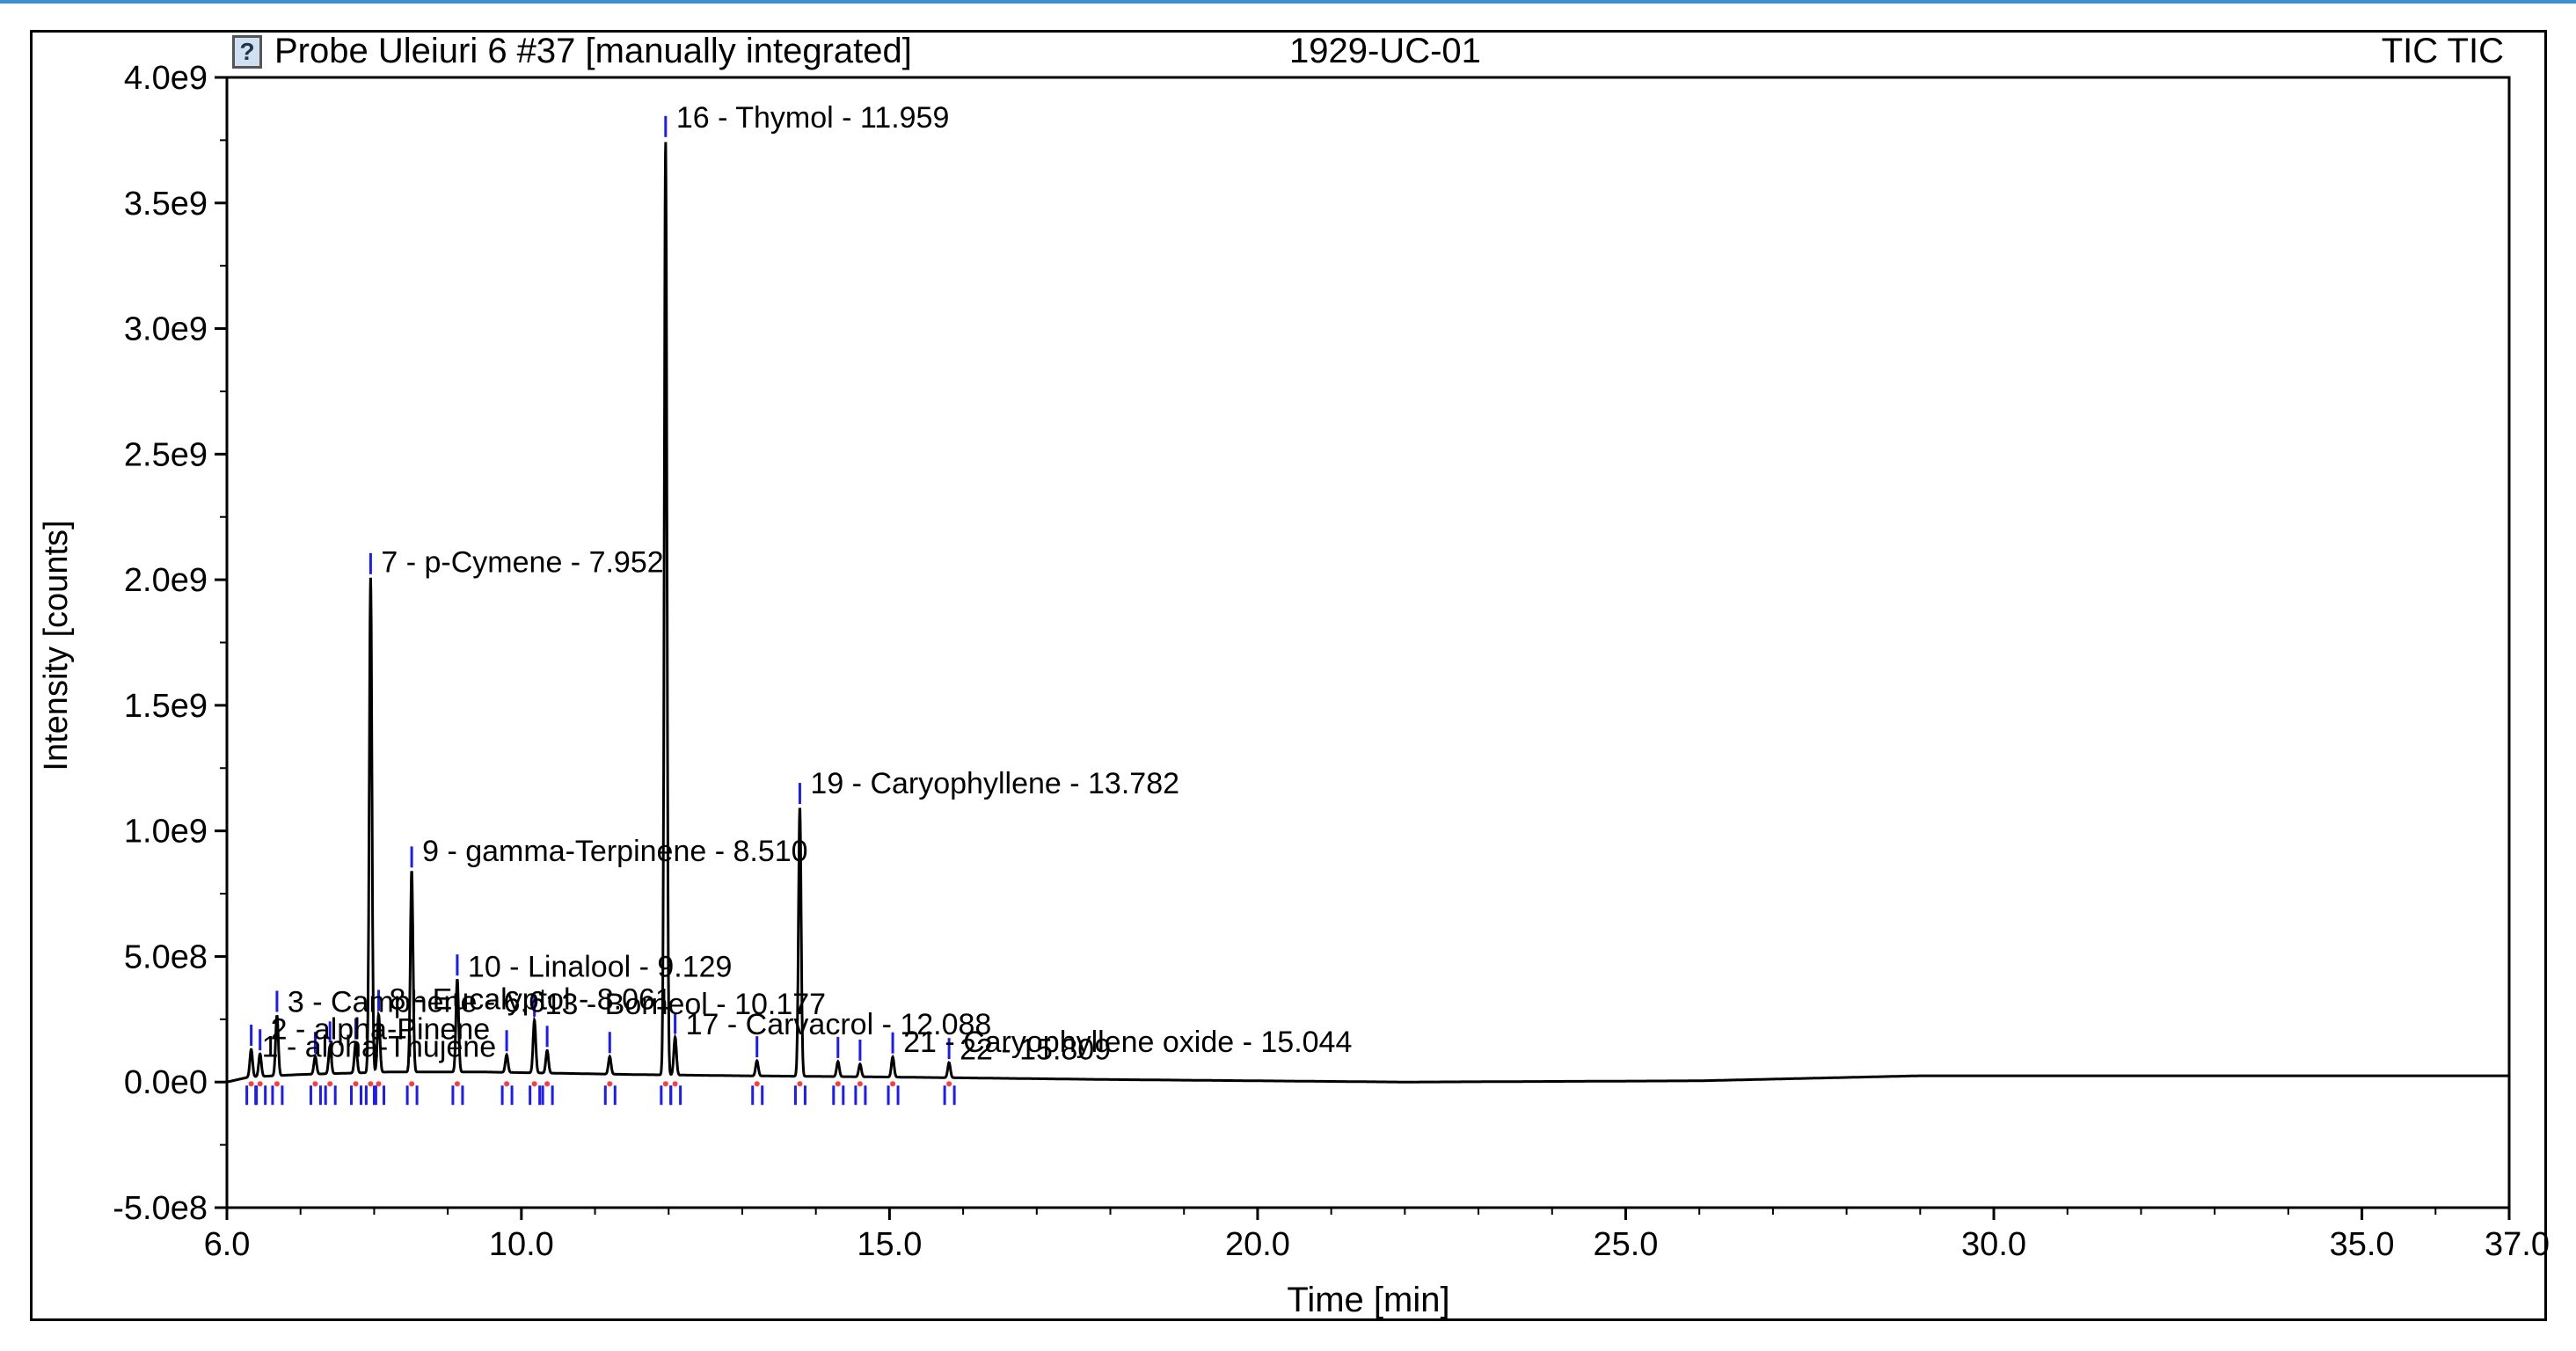 The image size is (2576, 1351). What do you see at coordinates (1368, 1300) in the screenshot?
I see `x-axis-label: Time [min]` at bounding box center [1368, 1300].